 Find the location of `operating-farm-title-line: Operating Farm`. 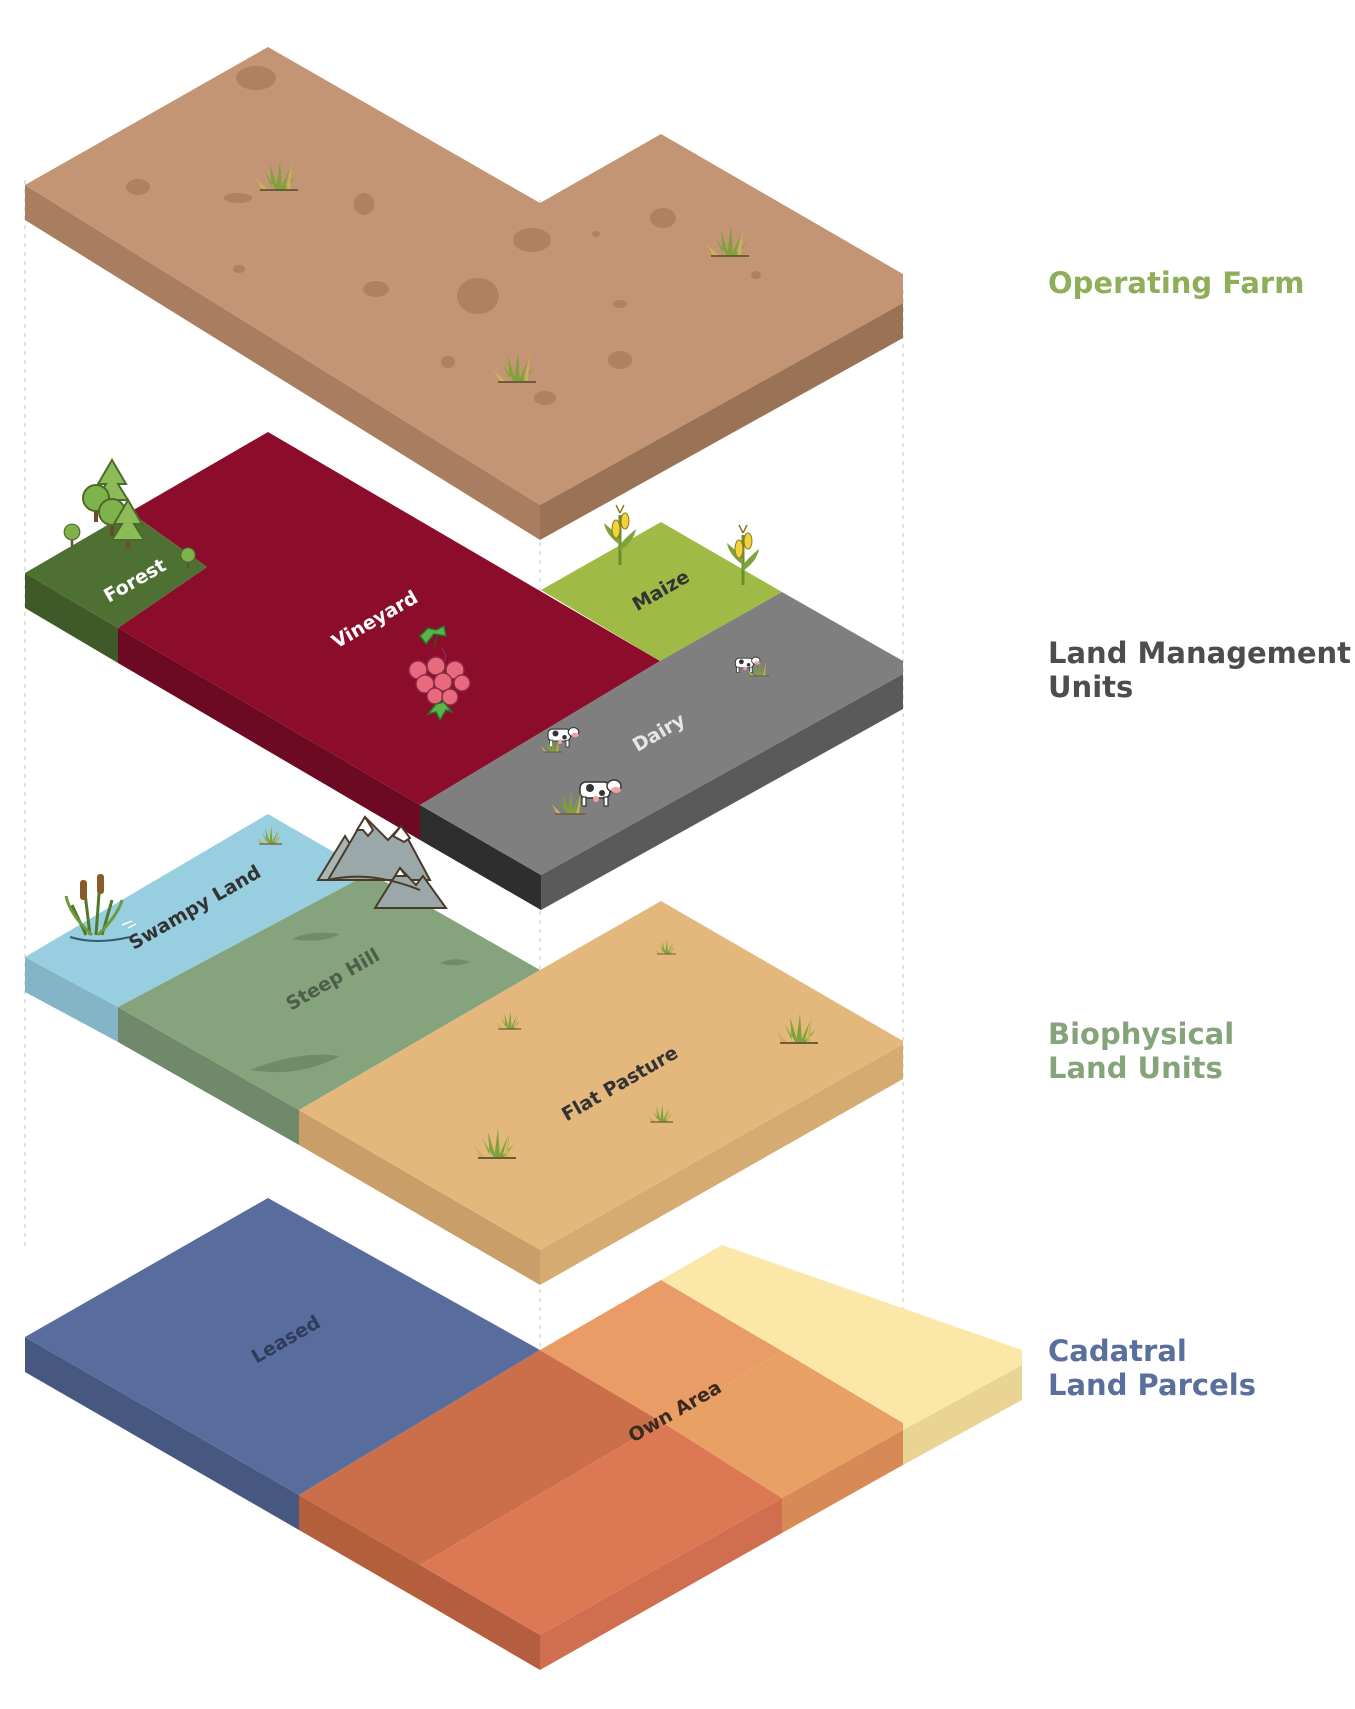

operating-farm-title-line: Operating Farm is located at coordinates (1176, 283).